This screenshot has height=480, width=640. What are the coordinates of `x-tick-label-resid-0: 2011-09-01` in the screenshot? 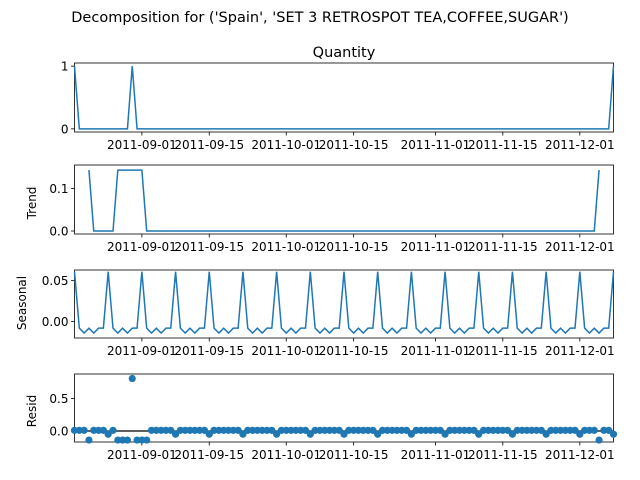 It's located at (142, 455).